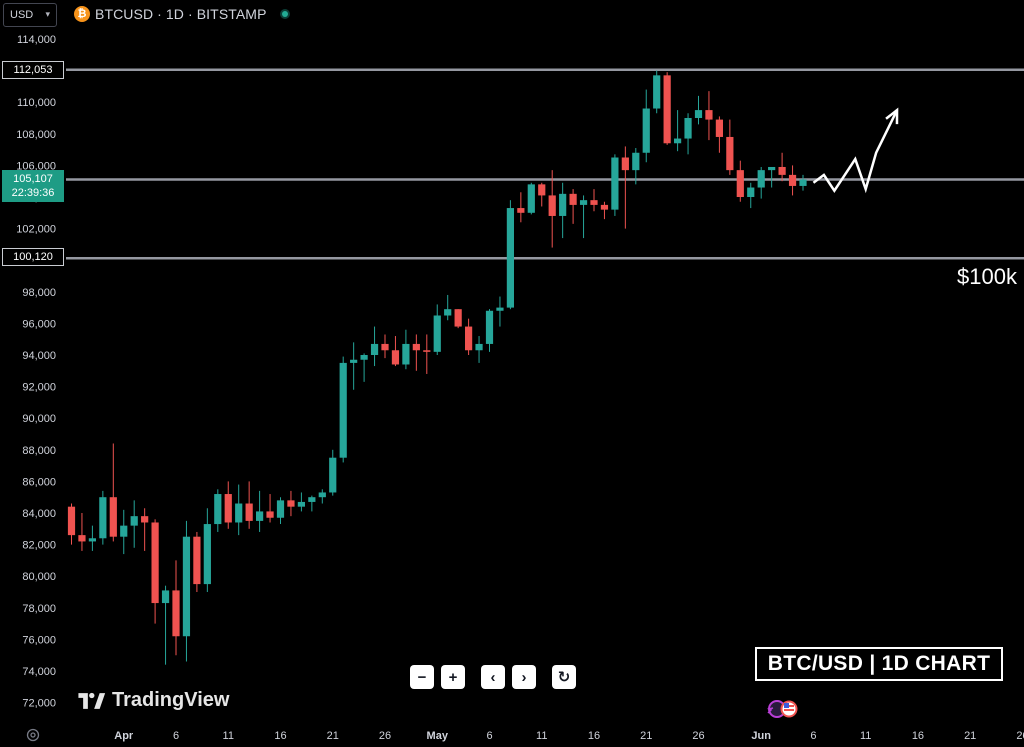 This screenshot has height=747, width=1024. What do you see at coordinates (33, 70) in the screenshot?
I see `price-tag-upper-level: 112,053` at bounding box center [33, 70].